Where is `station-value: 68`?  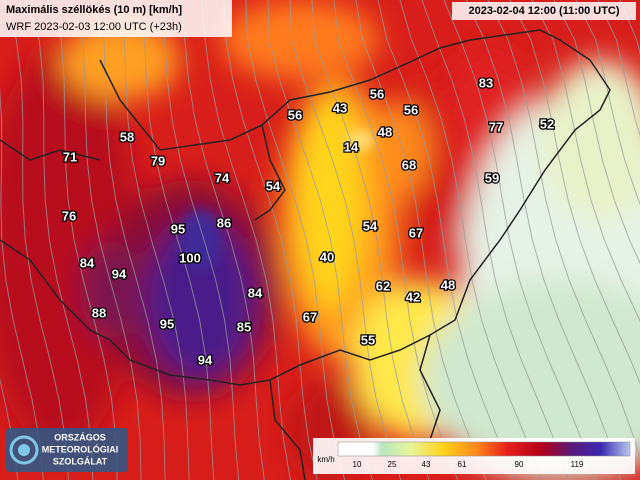
station-value: 68 is located at coordinates (409, 164).